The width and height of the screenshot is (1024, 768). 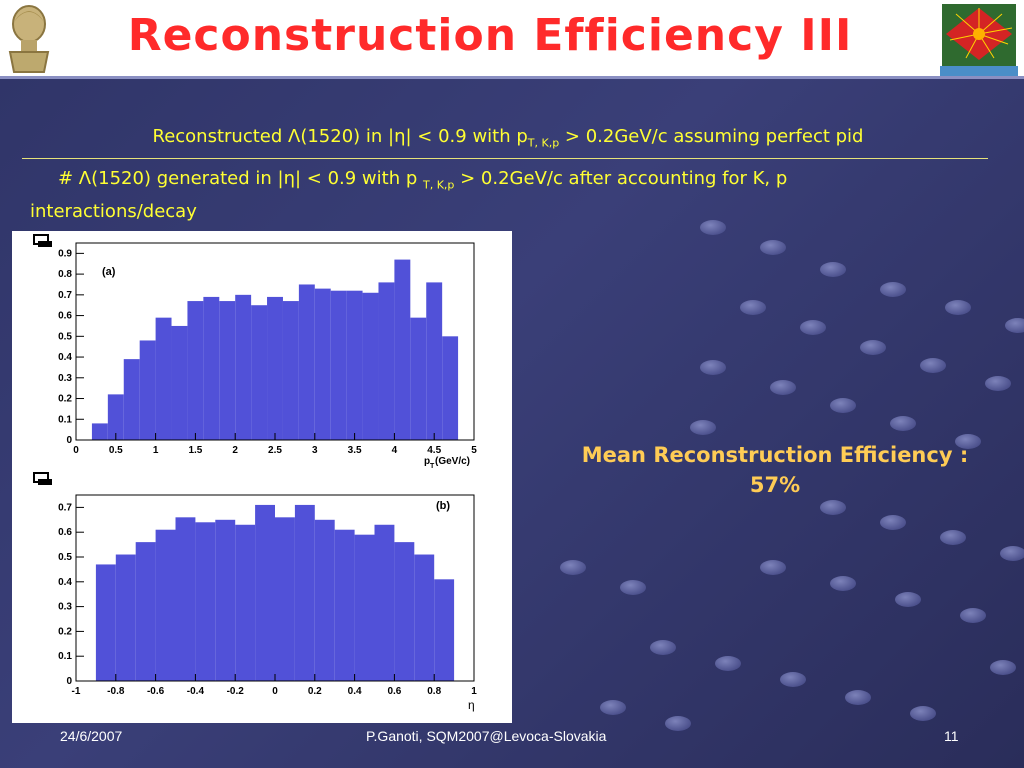 I want to click on x-tick-label: -1, so click(x=76, y=691).